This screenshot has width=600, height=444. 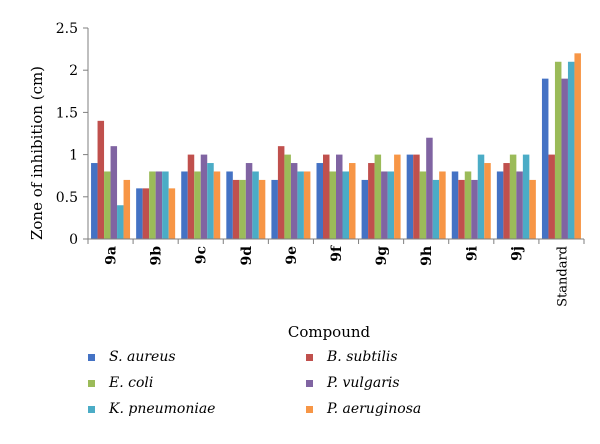 What do you see at coordinates (162, 409) in the screenshot?
I see `legend-label: K. pneumoniae` at bounding box center [162, 409].